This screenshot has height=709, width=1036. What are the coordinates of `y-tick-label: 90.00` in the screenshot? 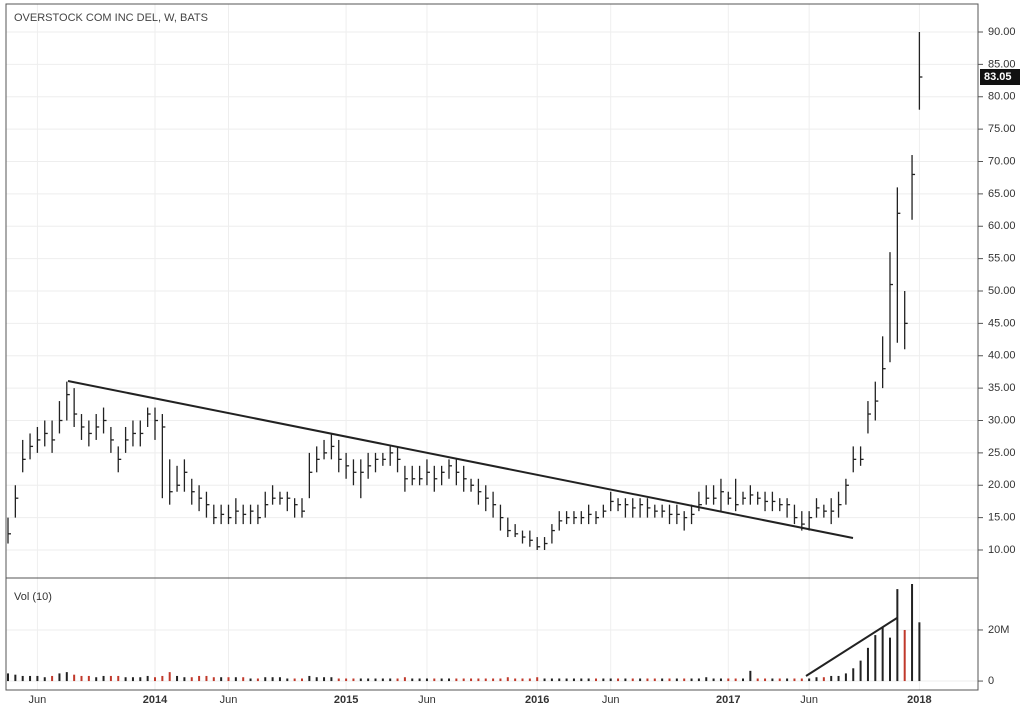 It's located at (1002, 32).